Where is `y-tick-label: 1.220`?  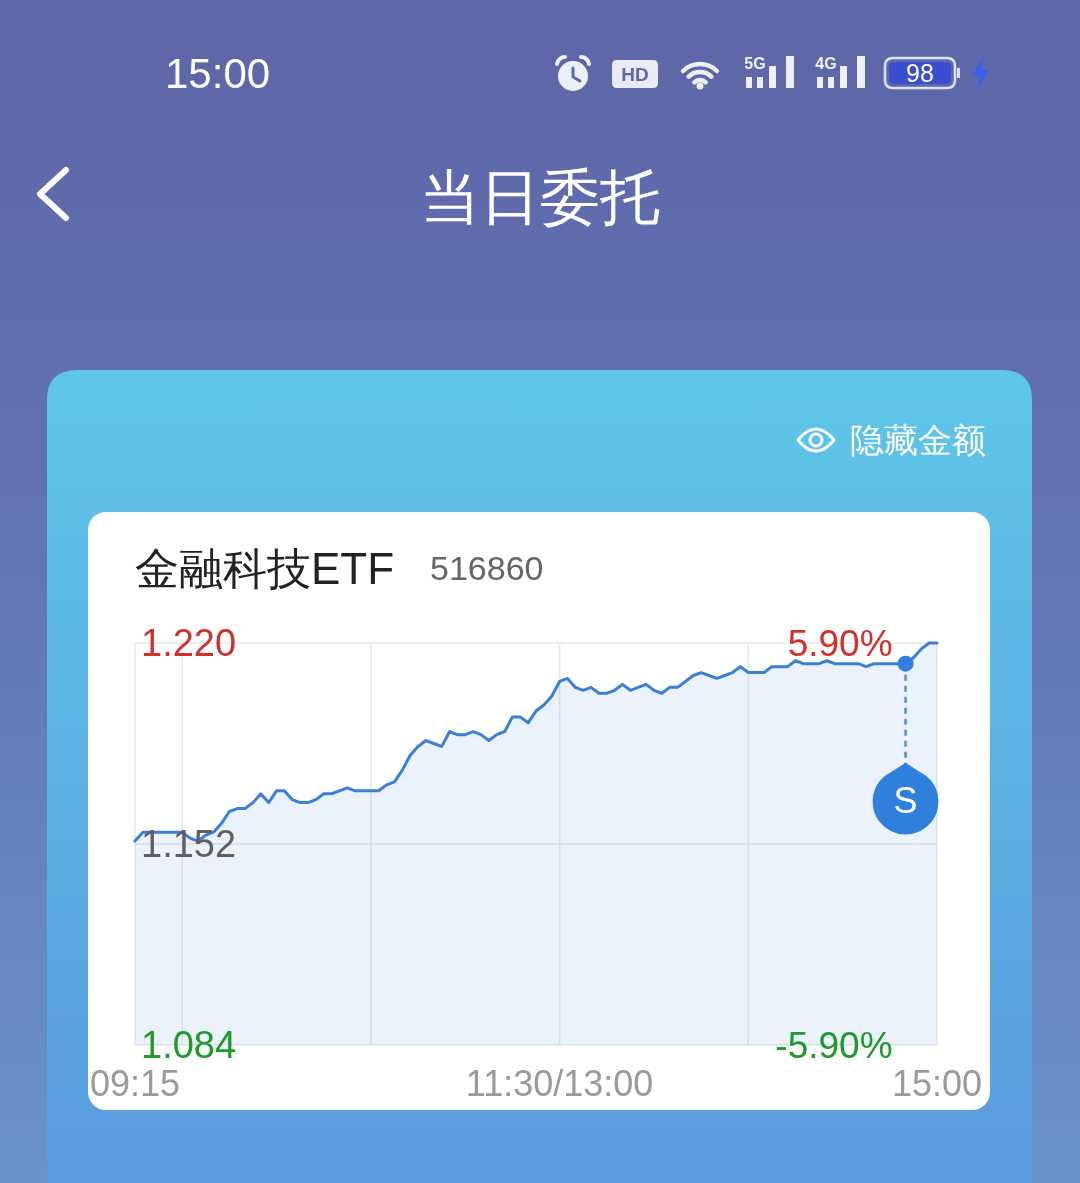 y-tick-label: 1.220 is located at coordinates (189, 643).